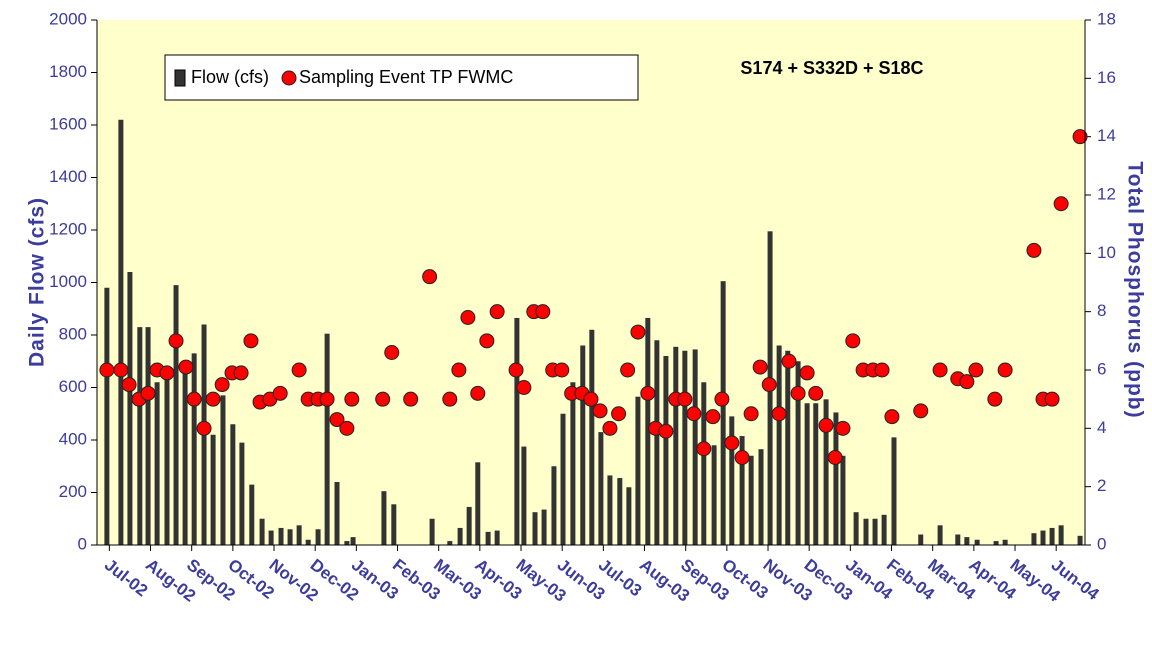 The image size is (1152, 650). I want to click on y2-tick-label: 18, so click(1106, 18).